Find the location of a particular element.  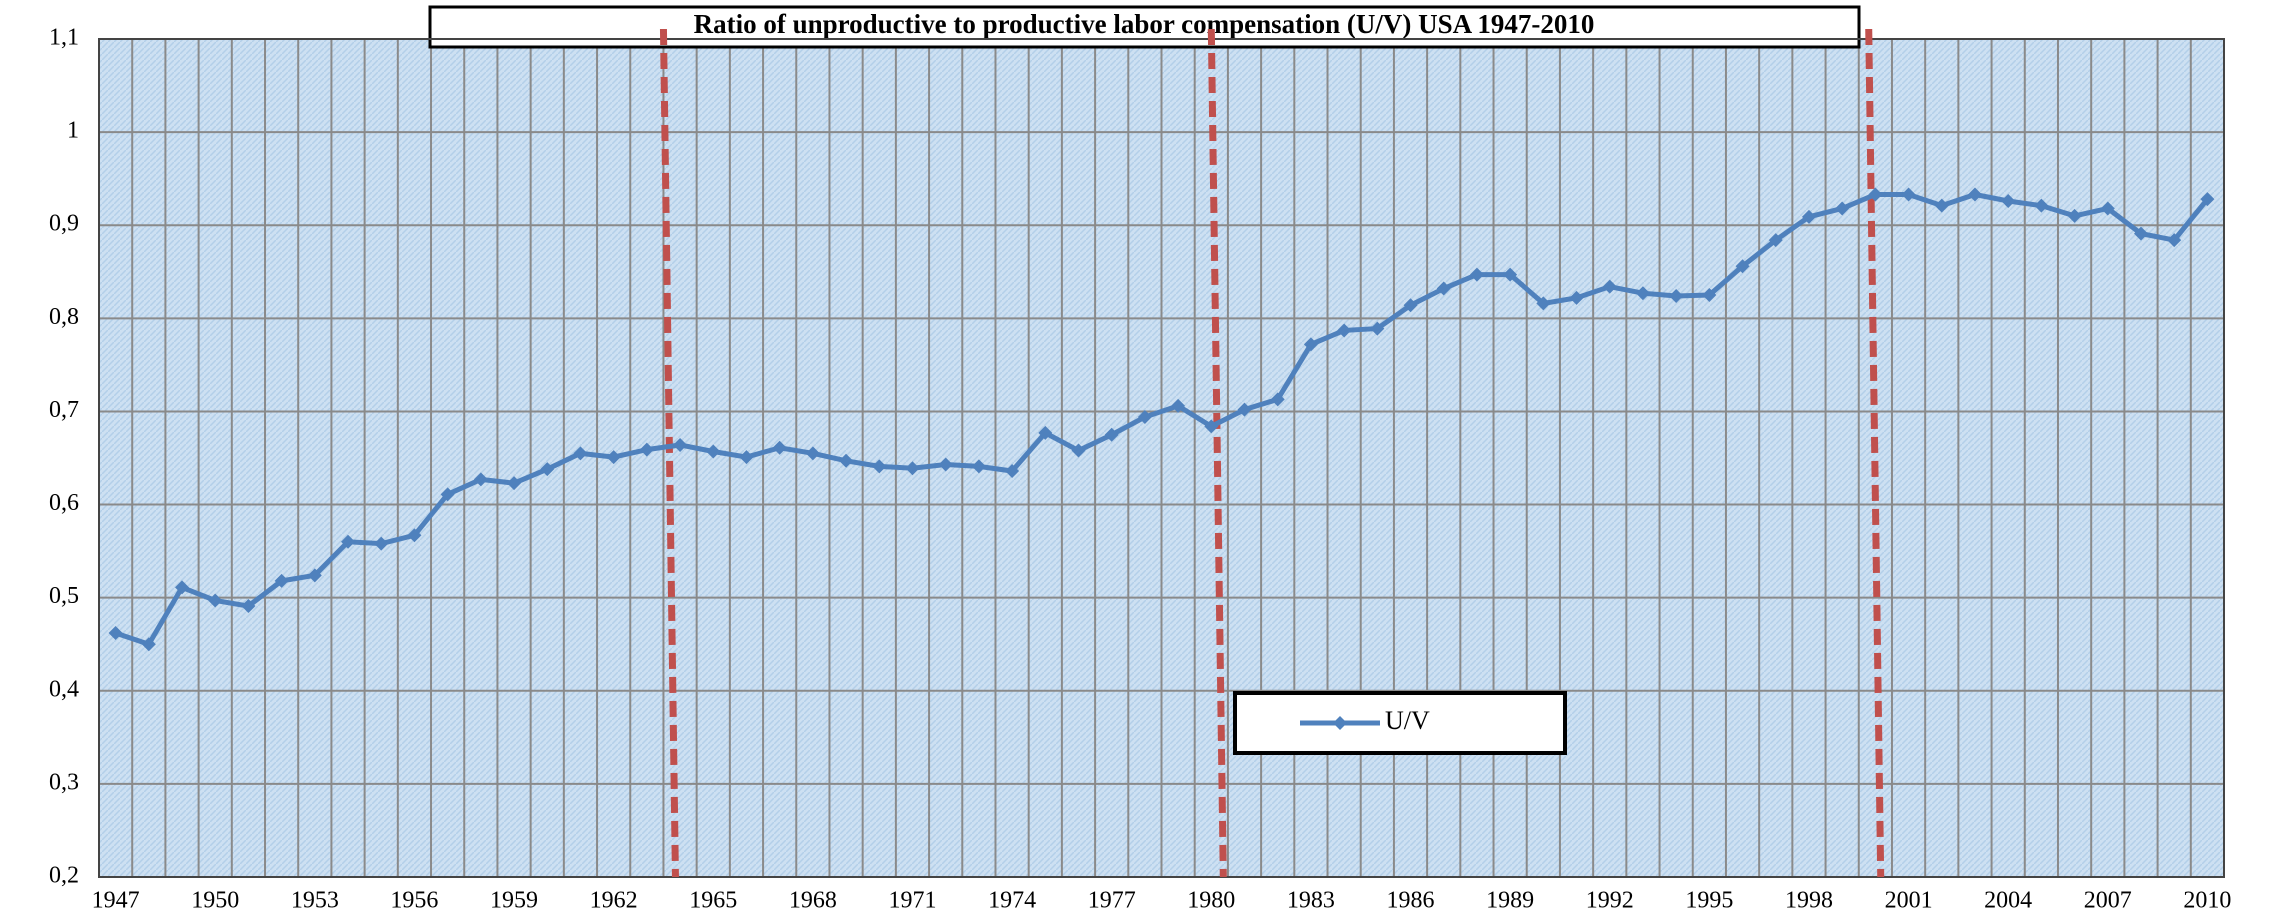

legend-label: U/V is located at coordinates (1407, 720).